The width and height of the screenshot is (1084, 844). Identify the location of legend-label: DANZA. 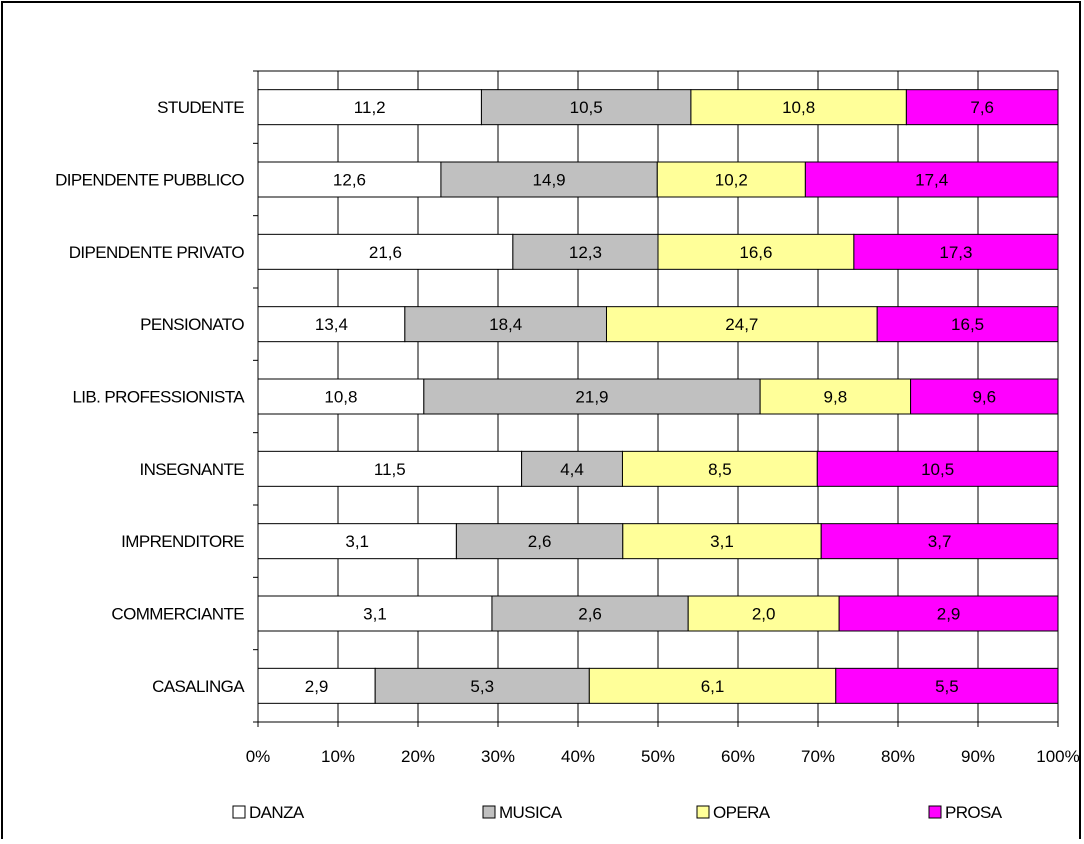
(277, 812).